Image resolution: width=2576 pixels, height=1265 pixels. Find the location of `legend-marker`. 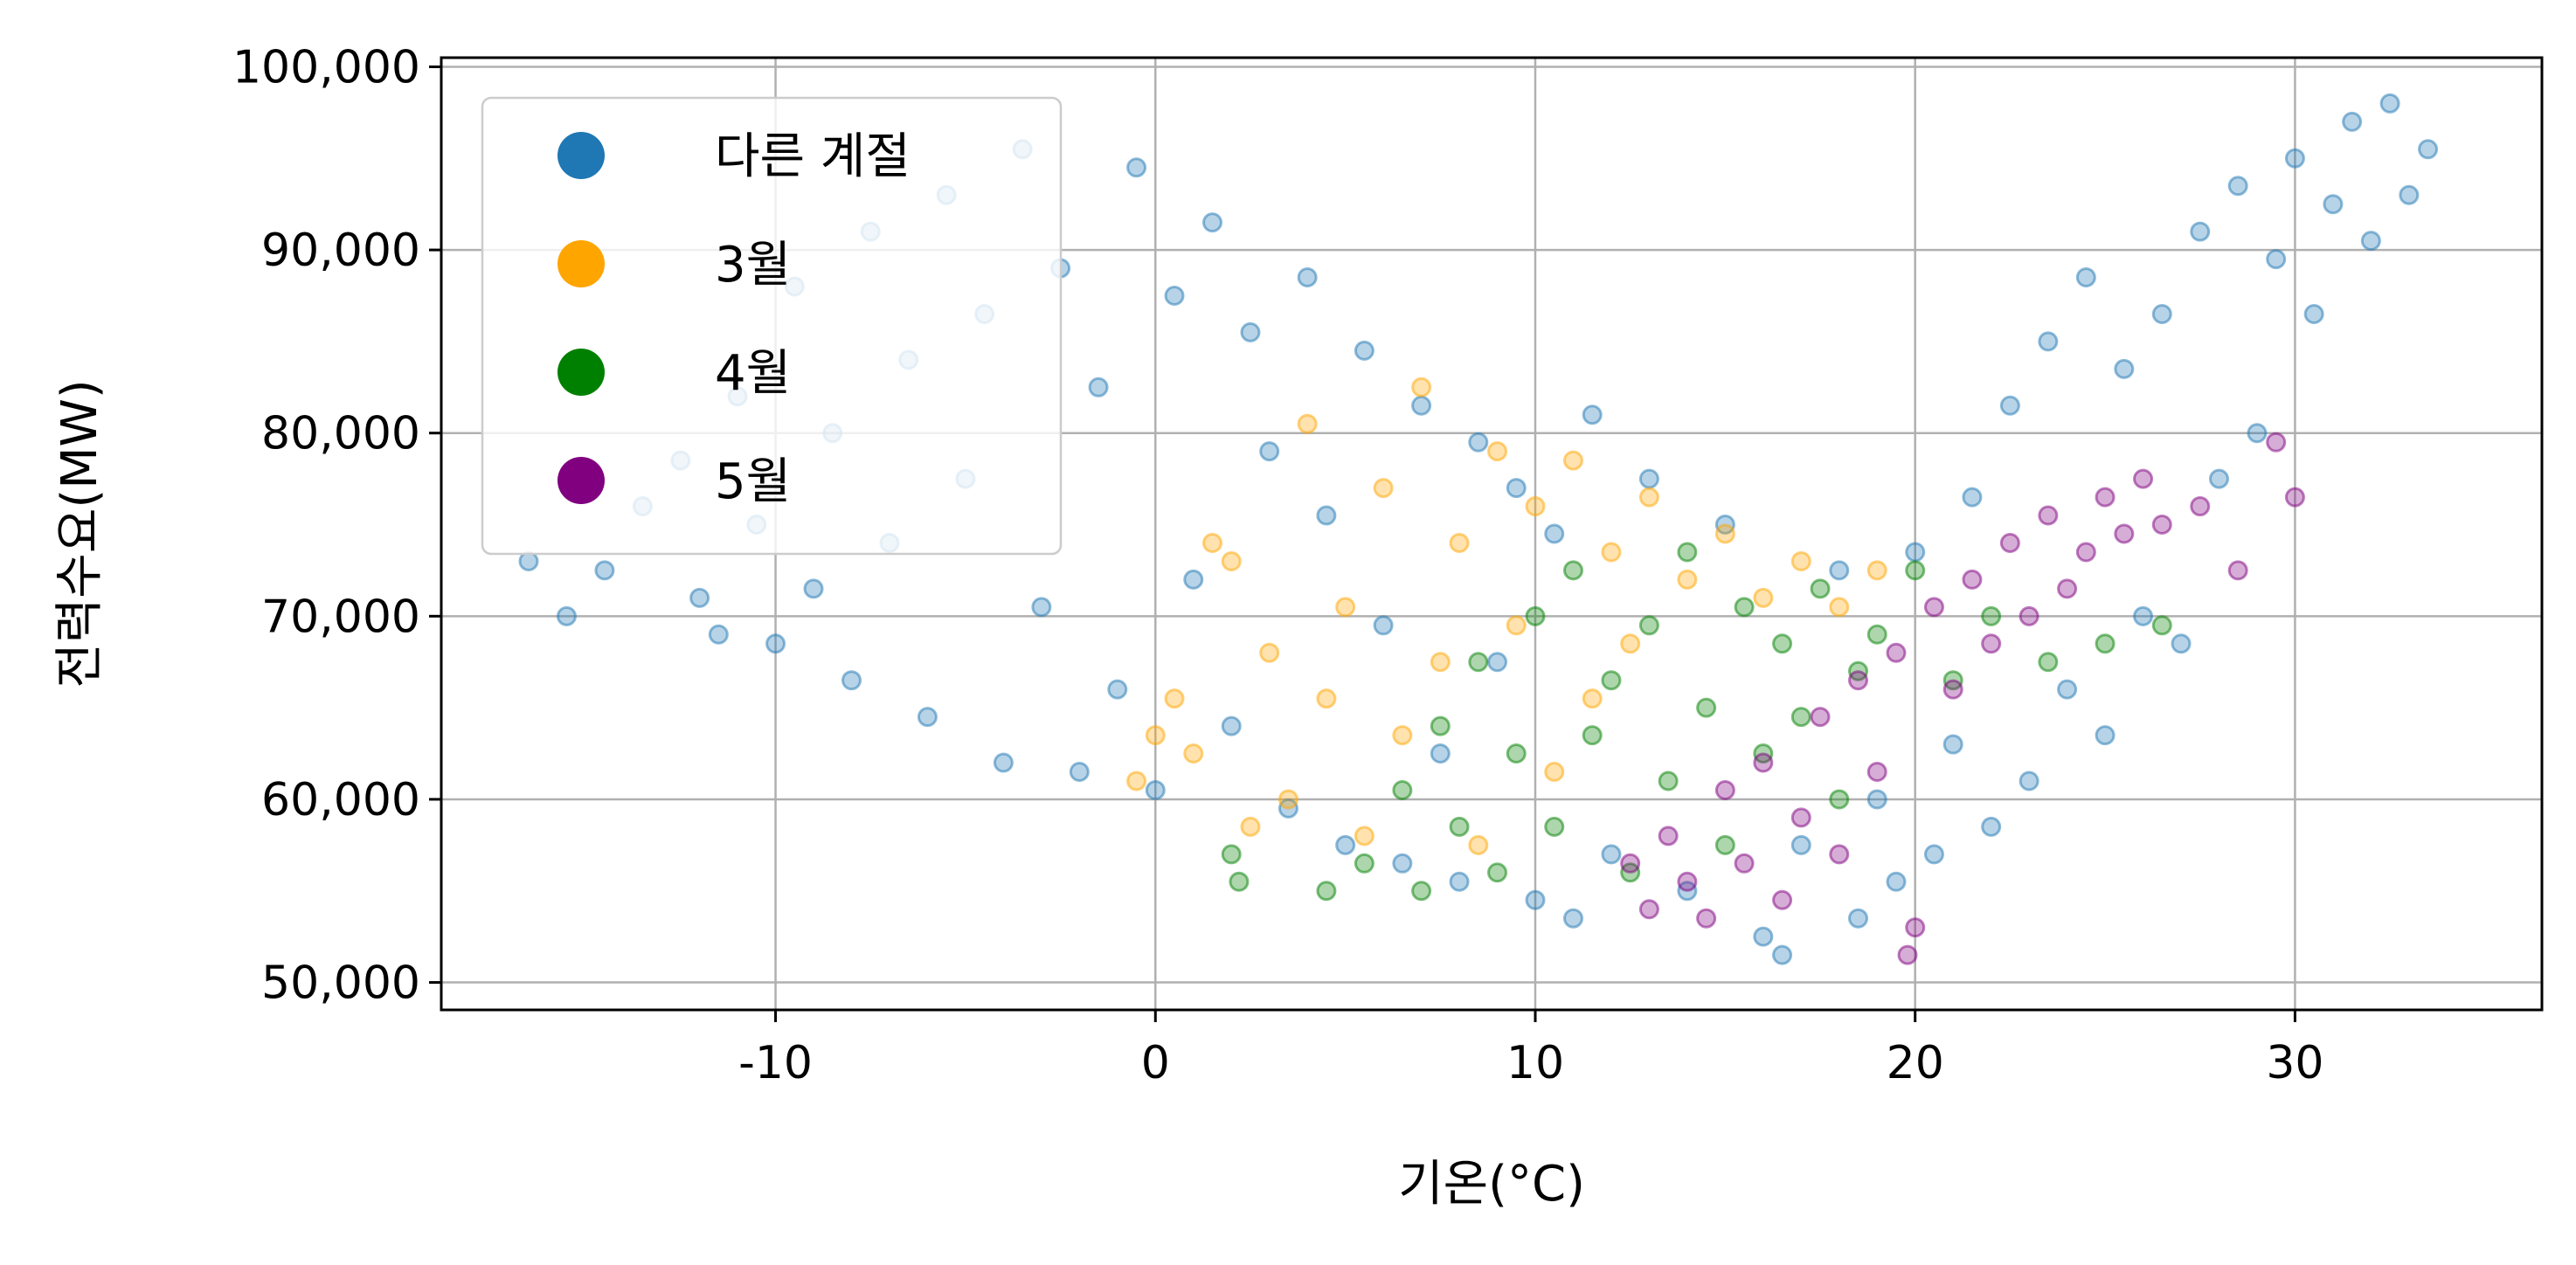

legend-marker is located at coordinates (581, 155).